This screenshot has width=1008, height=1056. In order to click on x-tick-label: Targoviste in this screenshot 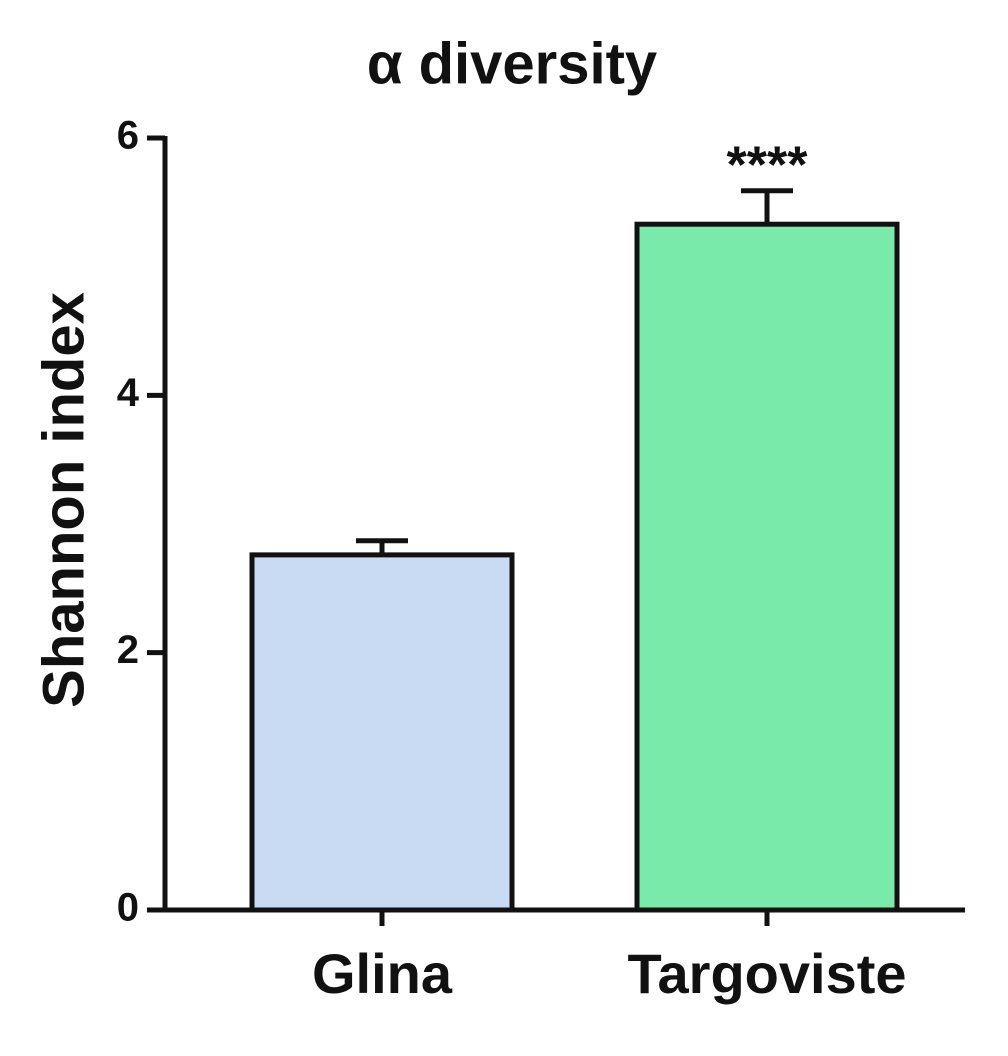, I will do `click(766, 973)`.